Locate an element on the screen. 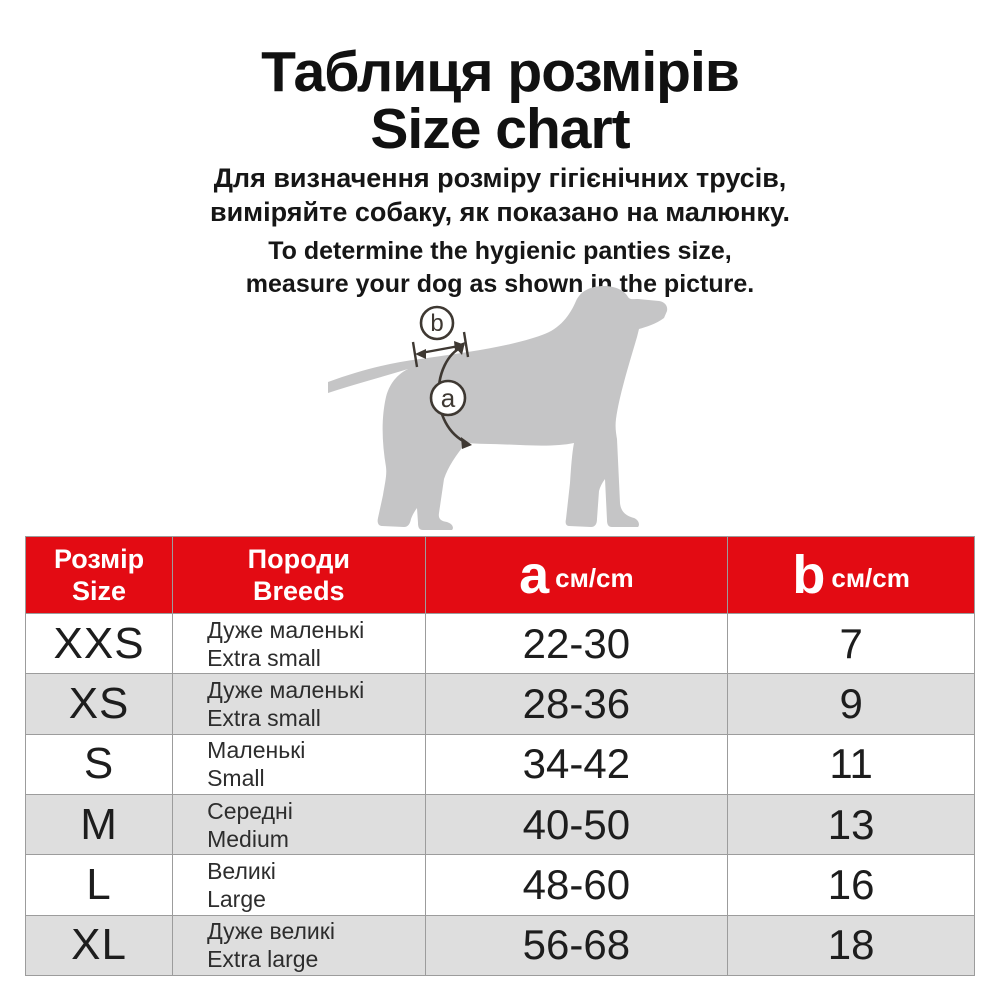  table-row-xs: XS Дуже маленькі Extra small 28-36 9 is located at coordinates (499, 704).